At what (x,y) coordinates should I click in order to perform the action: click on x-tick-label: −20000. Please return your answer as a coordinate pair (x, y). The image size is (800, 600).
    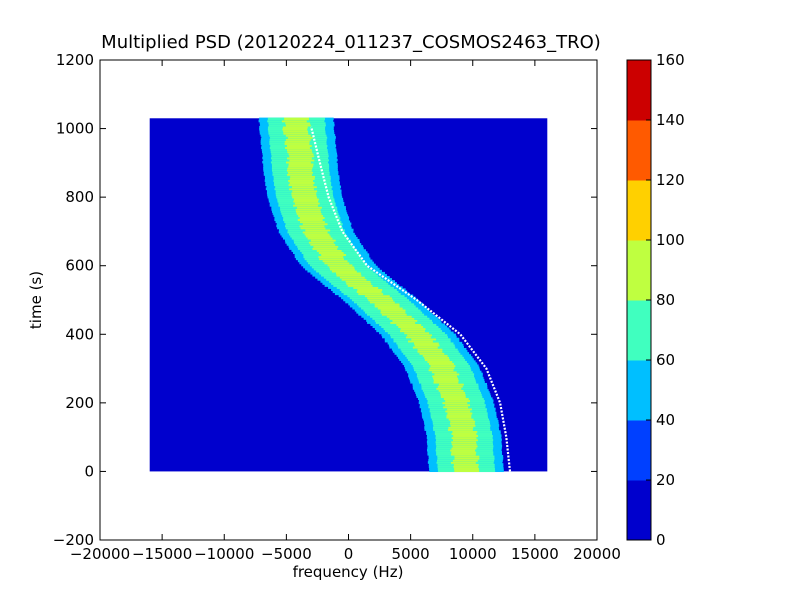
    Looking at the image, I should click on (100, 554).